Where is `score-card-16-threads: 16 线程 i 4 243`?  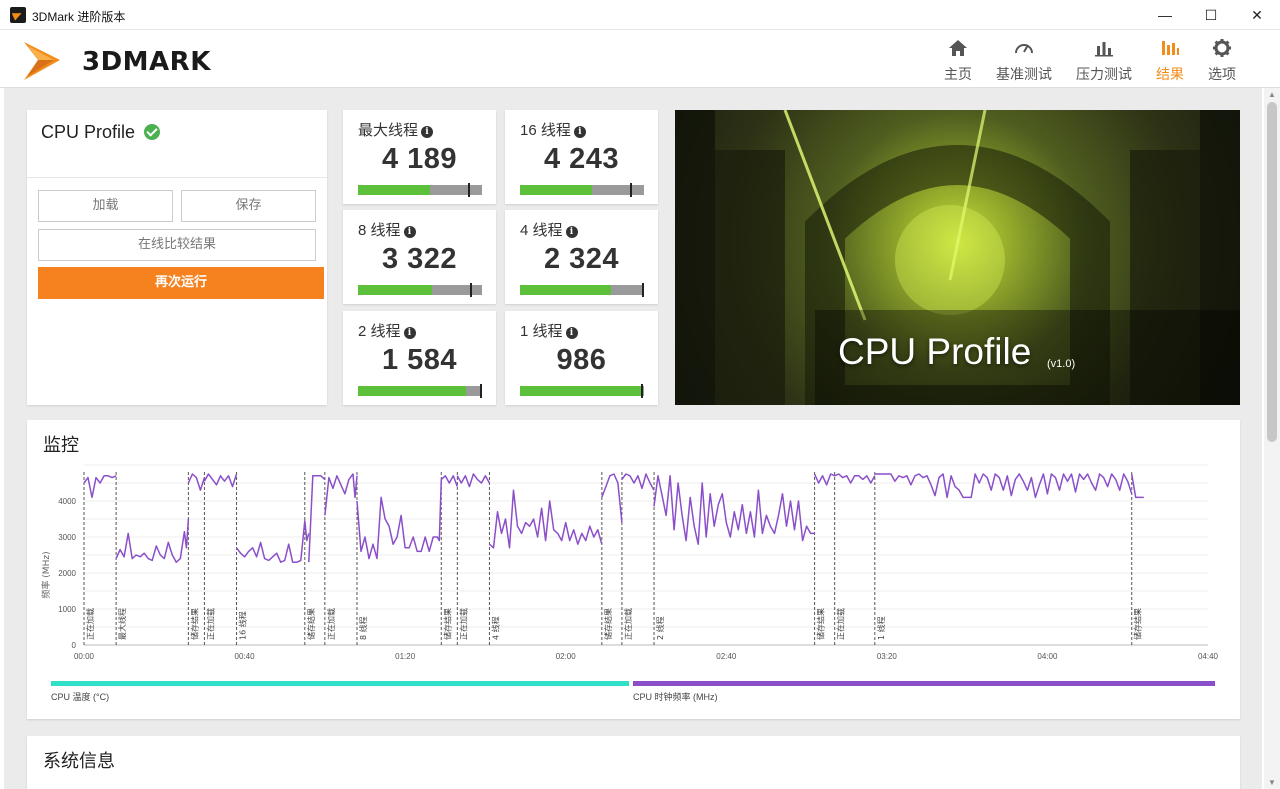
score-card-16-threads: 16 线程 i 4 243 is located at coordinates (581, 157).